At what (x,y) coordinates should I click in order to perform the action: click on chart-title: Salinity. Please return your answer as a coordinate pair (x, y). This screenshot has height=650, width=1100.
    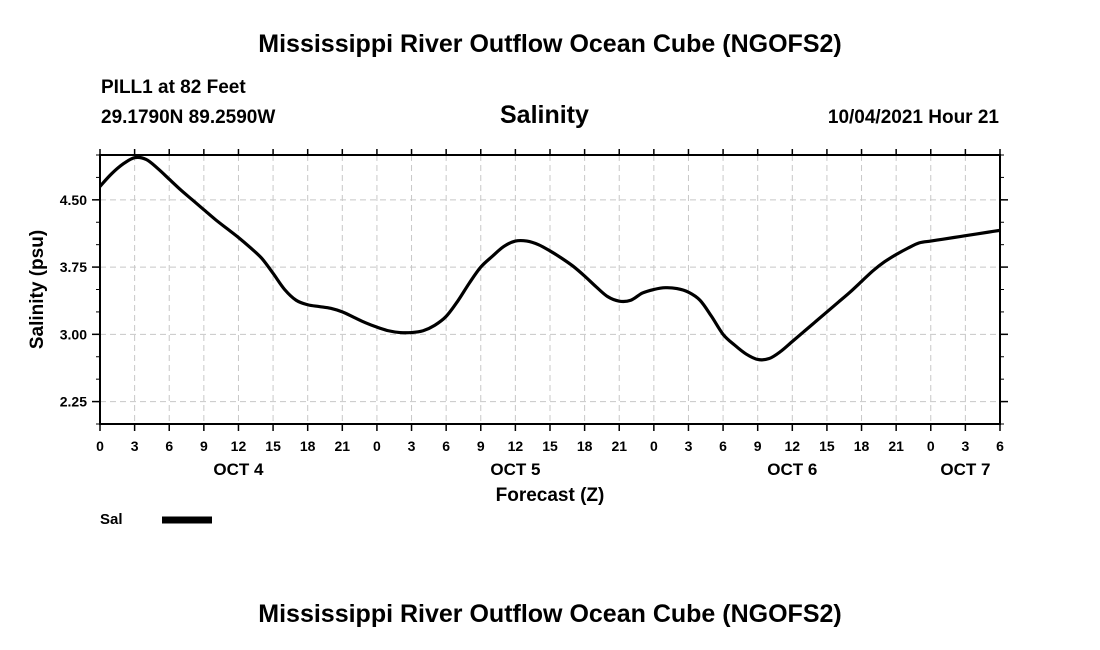
    Looking at the image, I should click on (544, 115).